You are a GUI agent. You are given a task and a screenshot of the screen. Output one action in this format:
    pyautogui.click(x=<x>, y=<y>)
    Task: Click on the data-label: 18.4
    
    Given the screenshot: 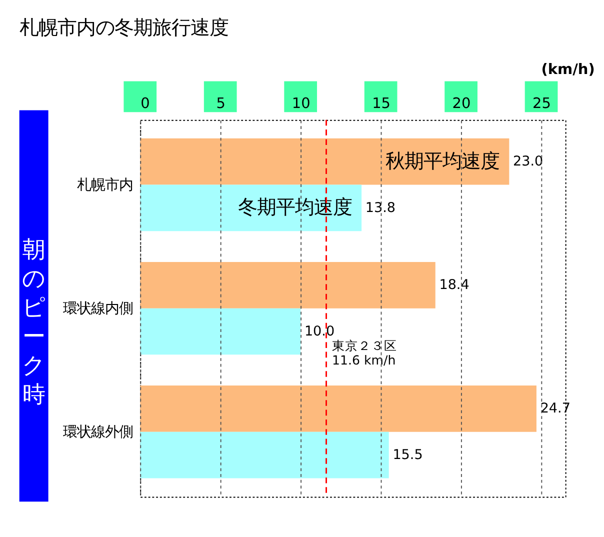 What is the action you would take?
    pyautogui.click(x=454, y=285)
    